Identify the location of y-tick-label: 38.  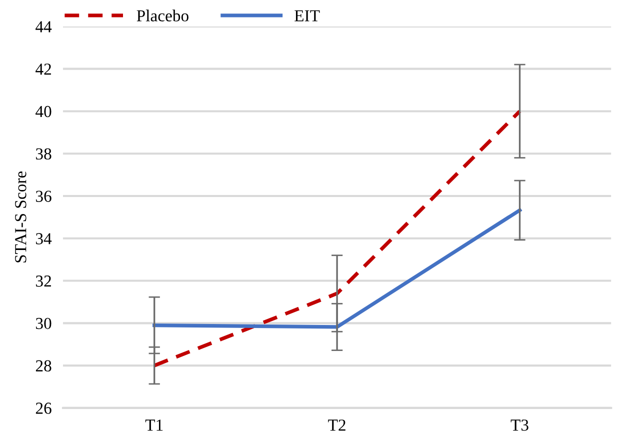
(44, 154).